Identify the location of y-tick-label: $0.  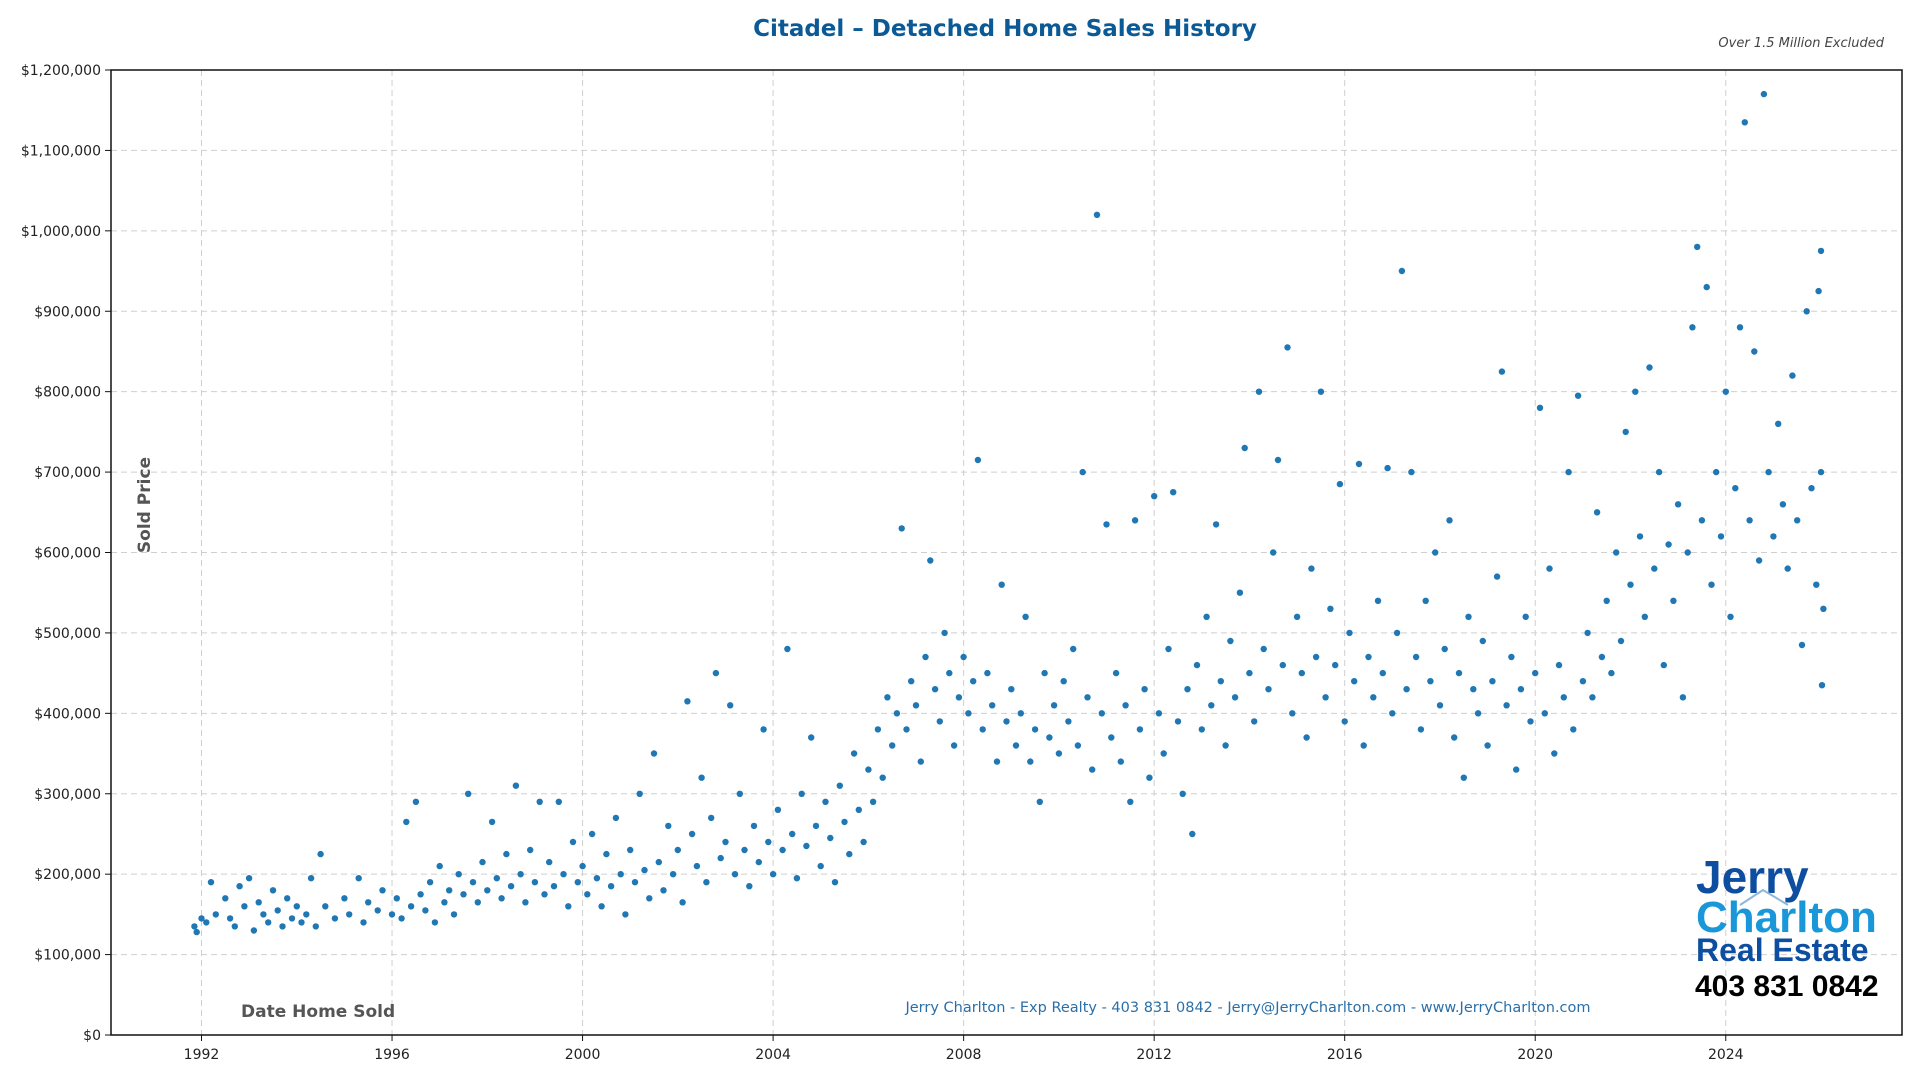
(92, 1036).